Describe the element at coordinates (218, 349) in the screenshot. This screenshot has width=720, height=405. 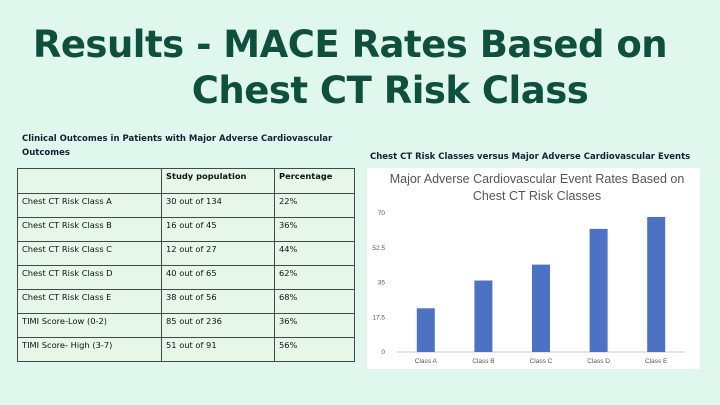
I see `table-cell: 51 out of 91` at that location.